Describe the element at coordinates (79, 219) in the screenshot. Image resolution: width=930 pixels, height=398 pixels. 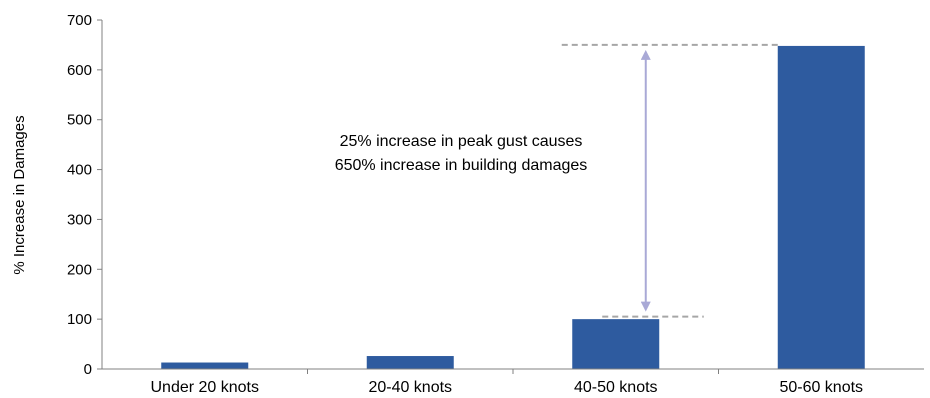
I see `y-tick-label: 300` at that location.